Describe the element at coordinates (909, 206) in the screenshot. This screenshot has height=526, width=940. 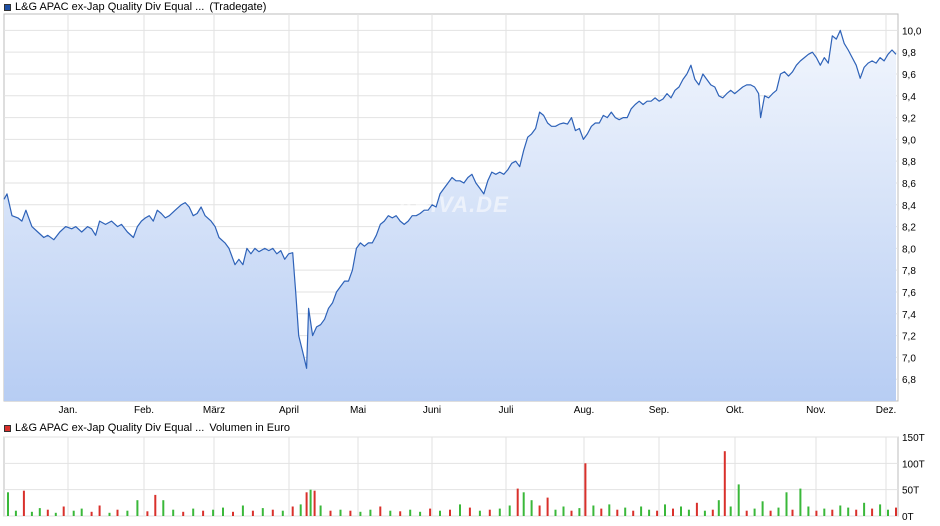
I see `price-y-tick-label: 8,4` at that location.